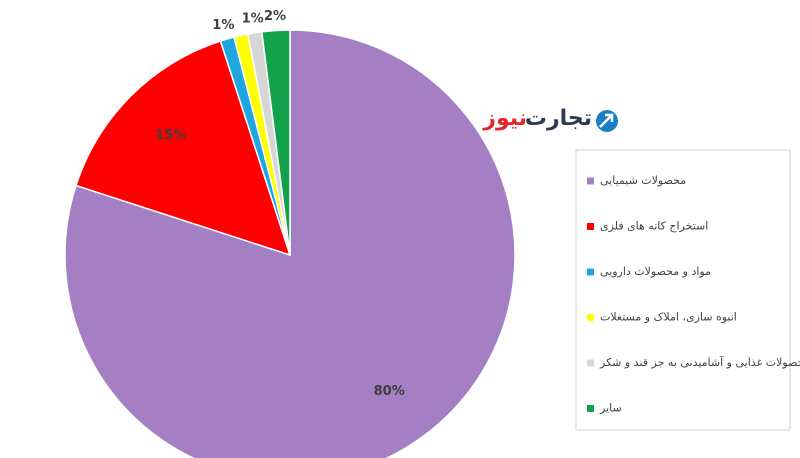 The image size is (800, 458). I want to click on value-label: 80%, so click(389, 391).